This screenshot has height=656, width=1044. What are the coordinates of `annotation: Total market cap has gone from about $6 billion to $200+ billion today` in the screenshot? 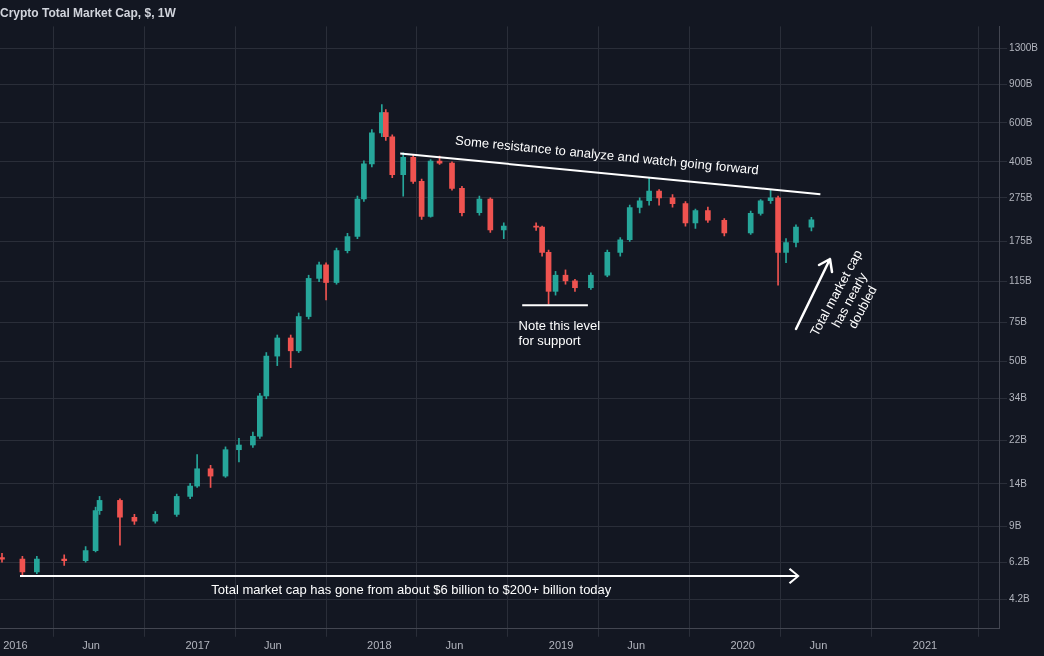 It's located at (411, 589).